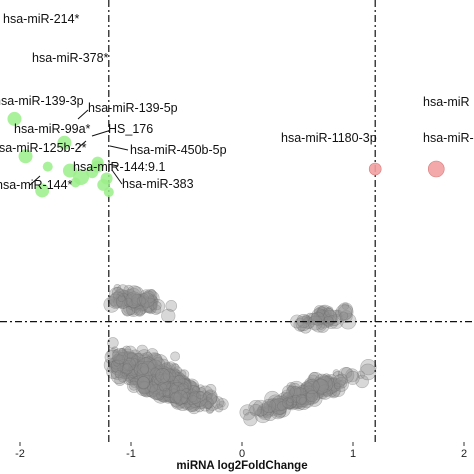 Image resolution: width=474 pixels, height=474 pixels. I want to click on x-tick-label: -1, so click(131, 454).